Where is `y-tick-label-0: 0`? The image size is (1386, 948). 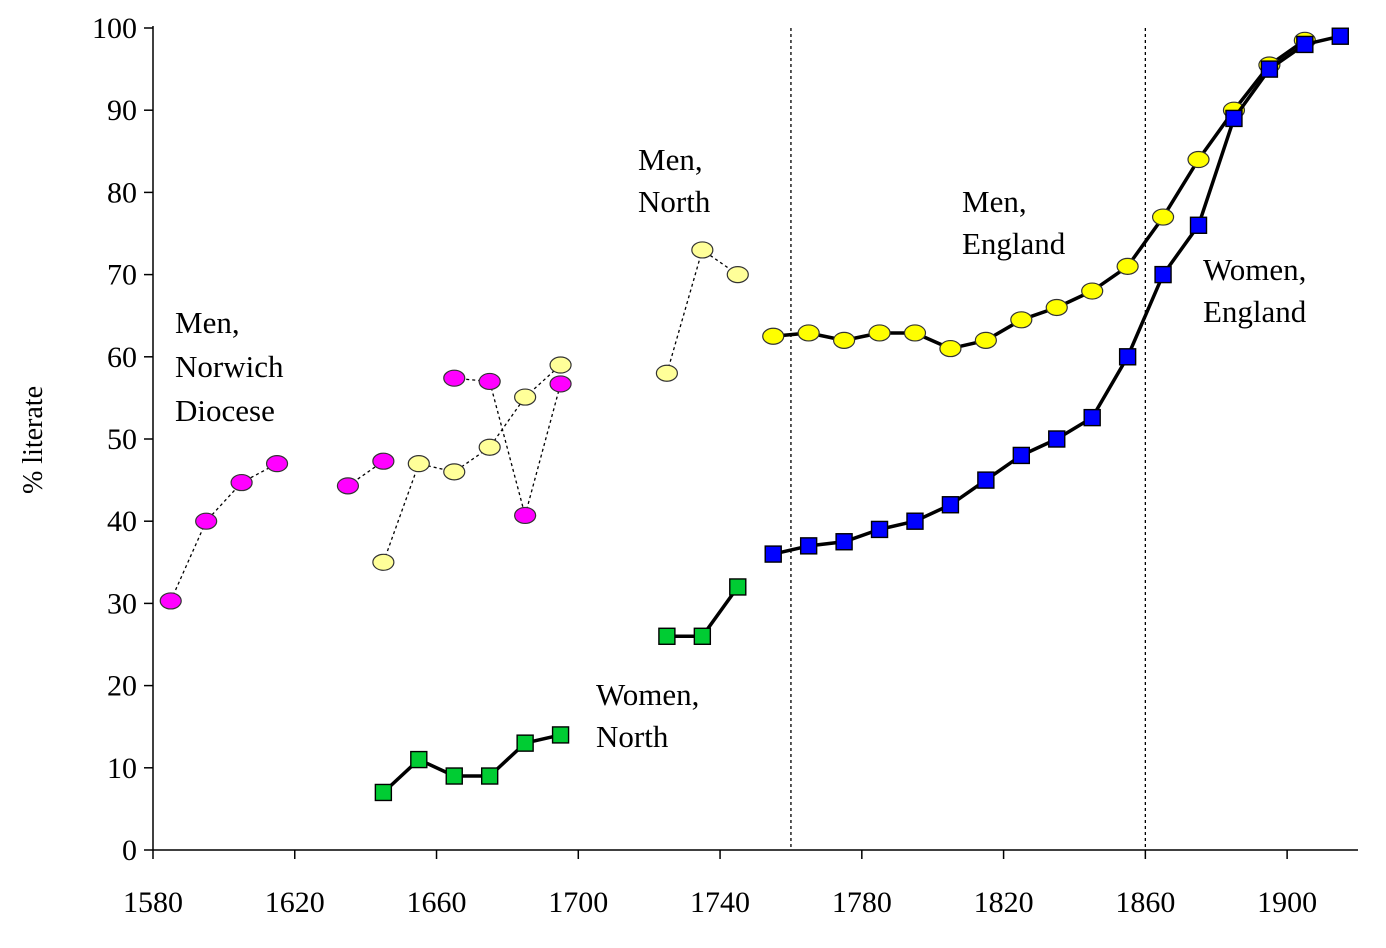 y-tick-label-0: 0 is located at coordinates (129, 850).